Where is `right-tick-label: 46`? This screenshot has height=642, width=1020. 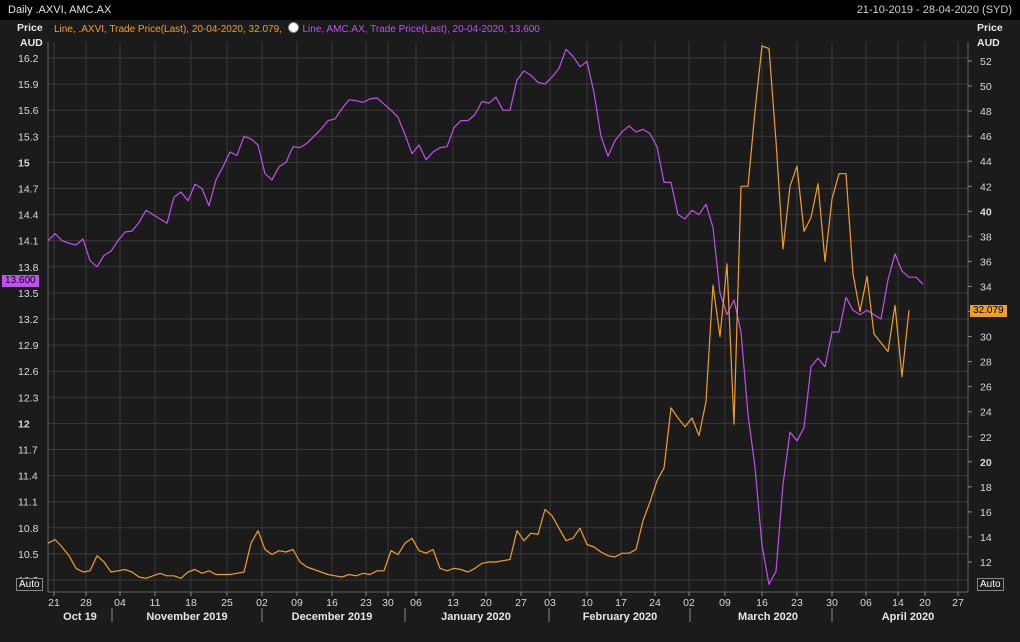 right-tick-label: 46 is located at coordinates (986, 137).